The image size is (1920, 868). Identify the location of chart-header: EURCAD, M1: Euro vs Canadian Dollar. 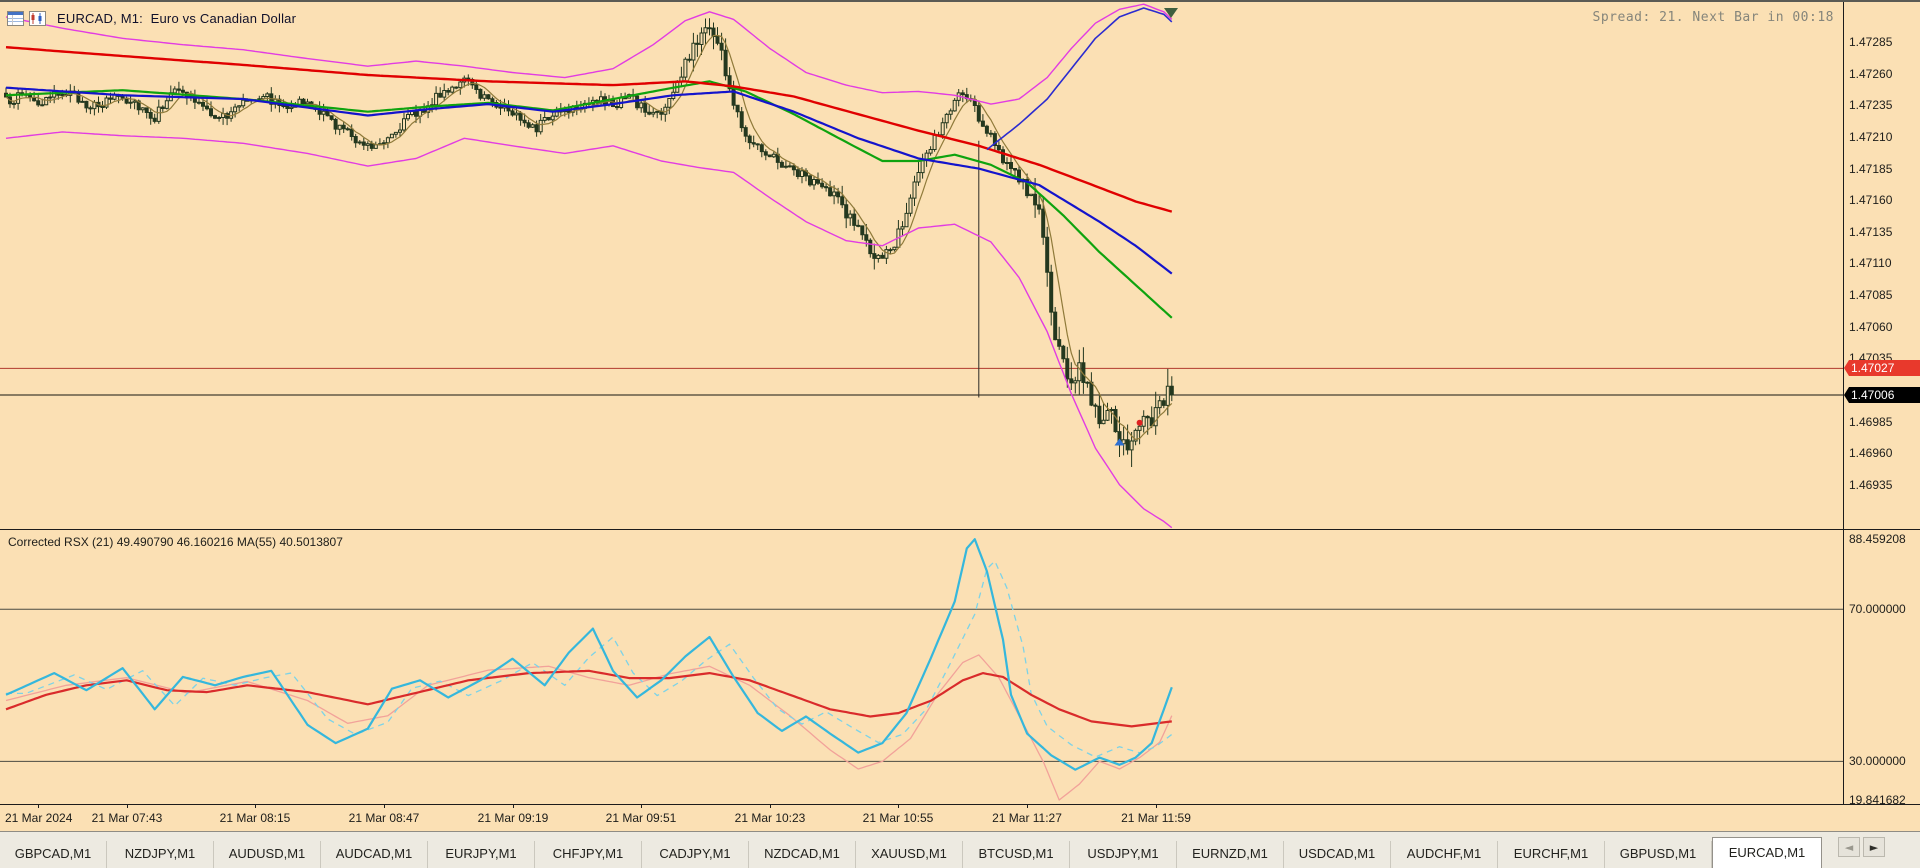
(151, 18).